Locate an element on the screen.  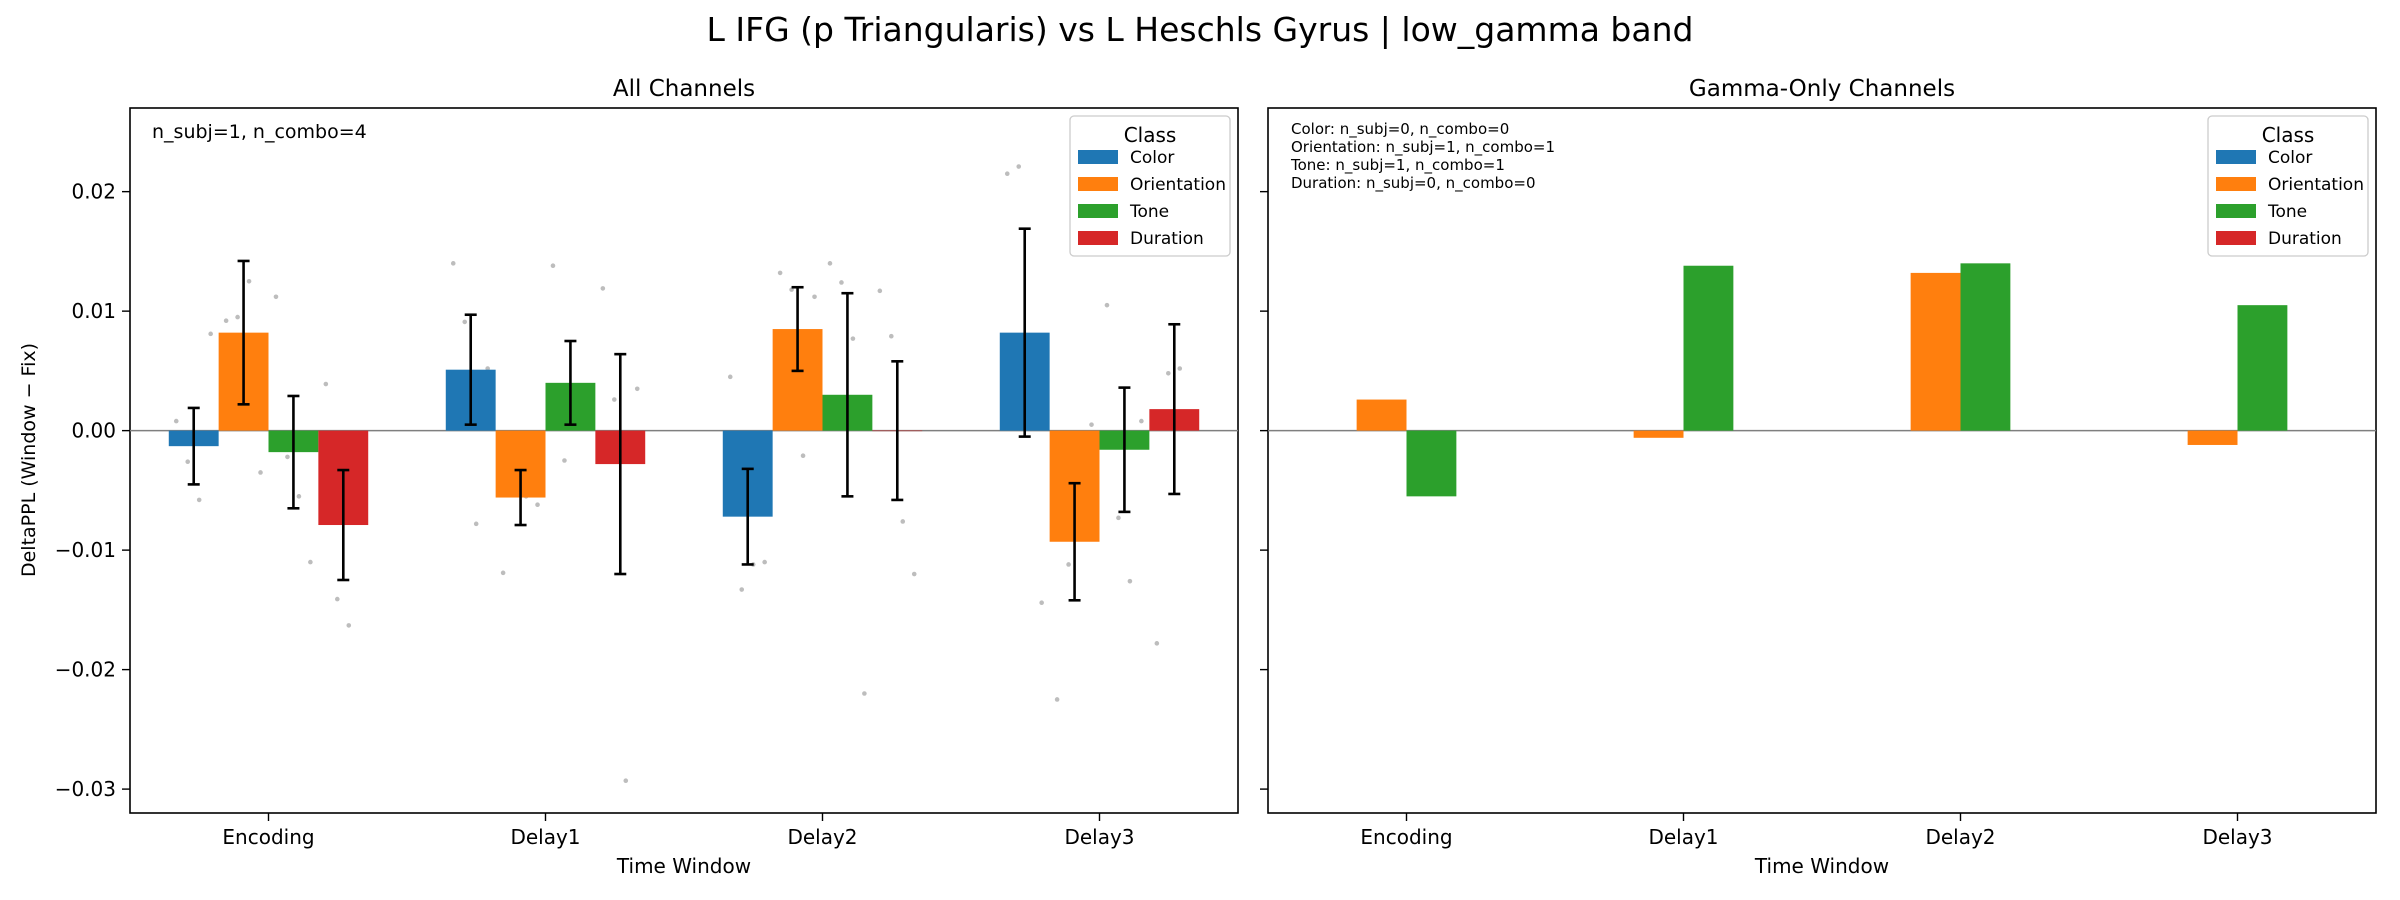
y-tick-label: 0.01 is located at coordinates (93, 311).